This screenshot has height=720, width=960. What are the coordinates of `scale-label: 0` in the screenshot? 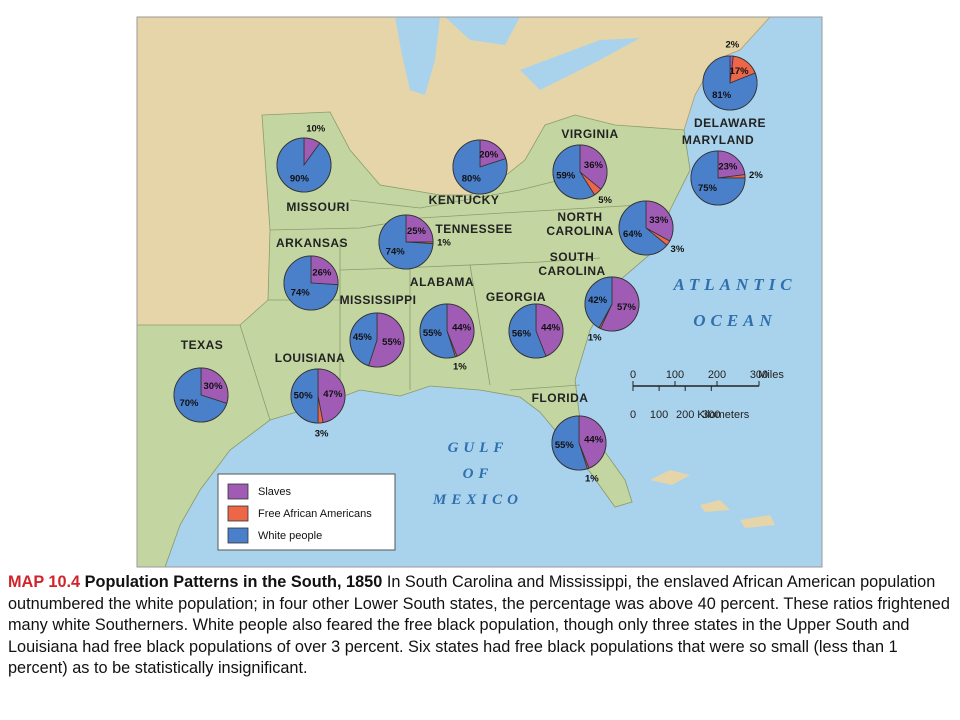 It's located at (633, 415).